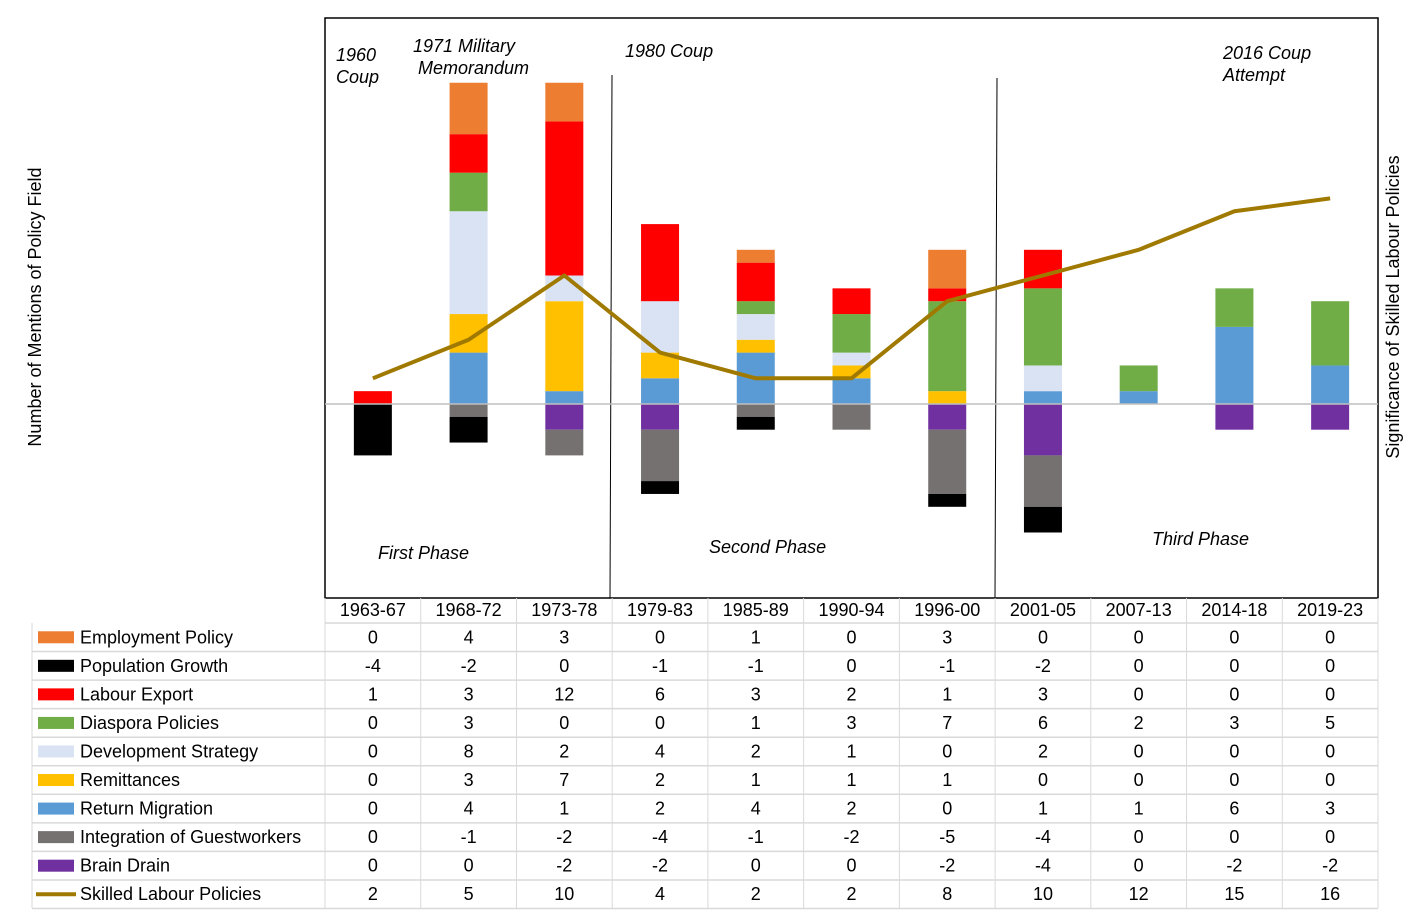 The width and height of the screenshot is (1411, 917). I want to click on category-label: 2007-13, so click(1139, 610).